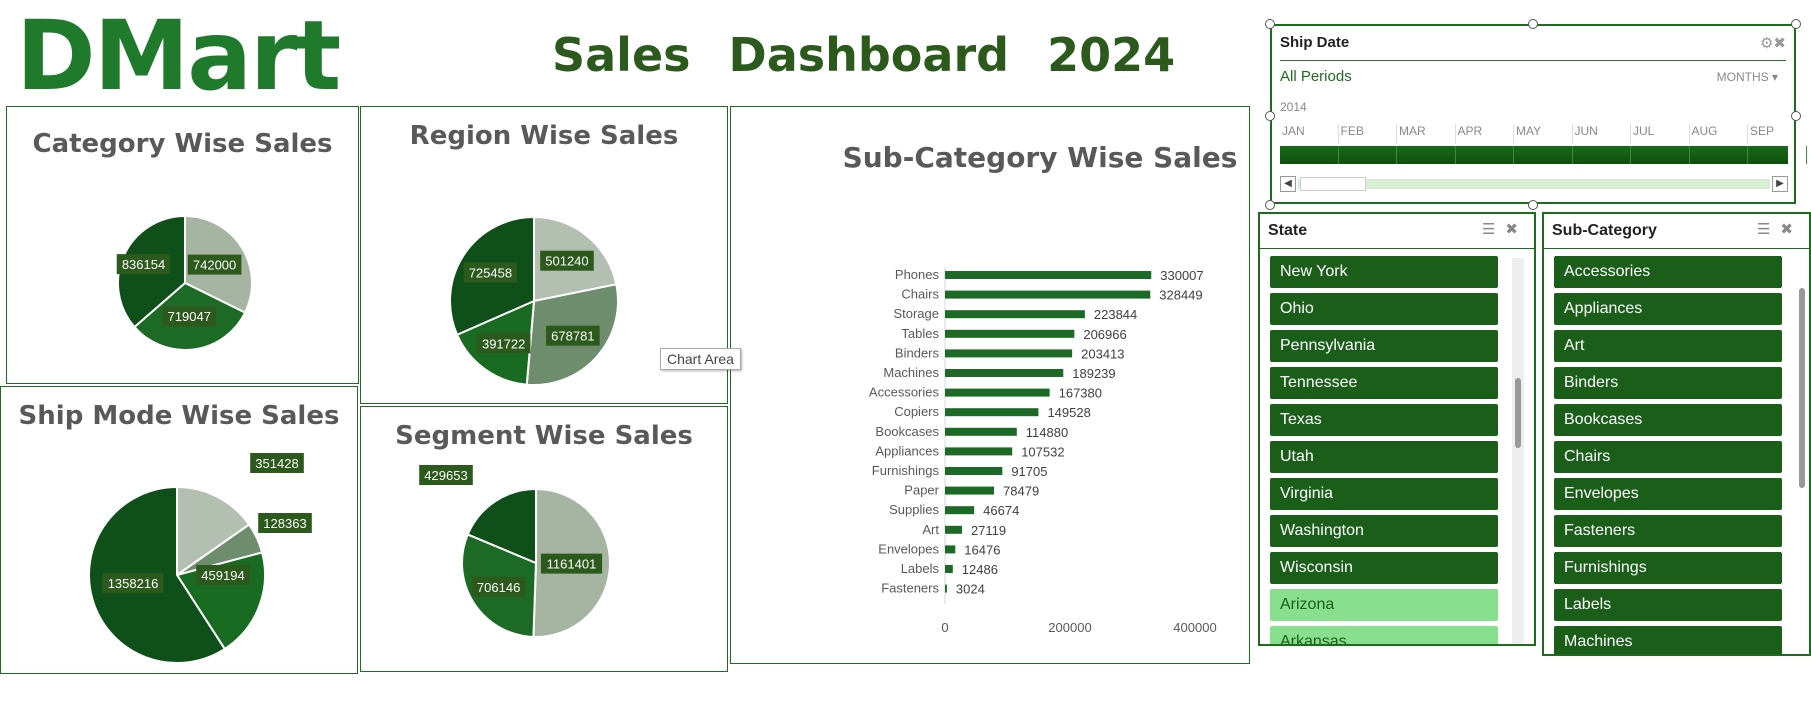 The height and width of the screenshot is (710, 1811). What do you see at coordinates (1384, 346) in the screenshot?
I see `slicer-item: Pennsylvania` at bounding box center [1384, 346].